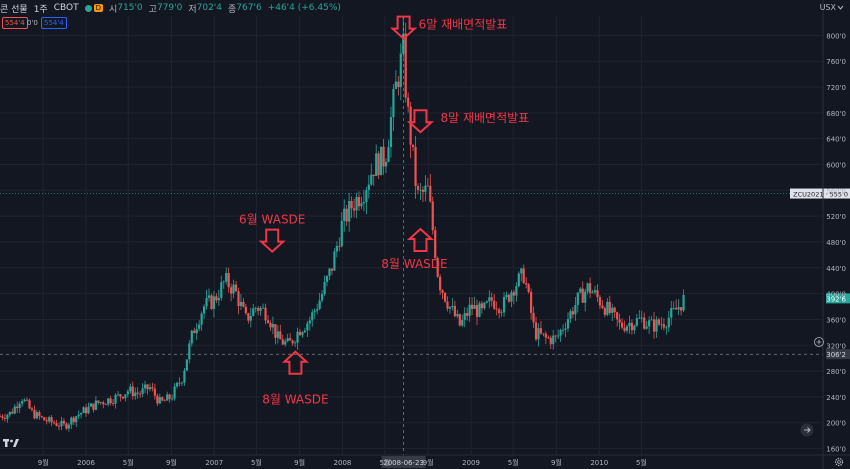  I want to click on currency-selector: USX, so click(832, 7).